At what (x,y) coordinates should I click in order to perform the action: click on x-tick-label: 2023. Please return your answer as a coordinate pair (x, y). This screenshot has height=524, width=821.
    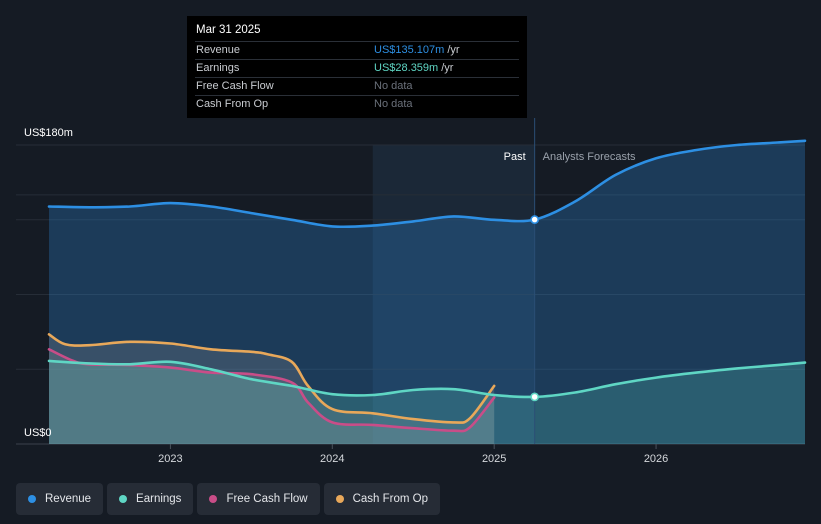
    Looking at the image, I should click on (170, 459).